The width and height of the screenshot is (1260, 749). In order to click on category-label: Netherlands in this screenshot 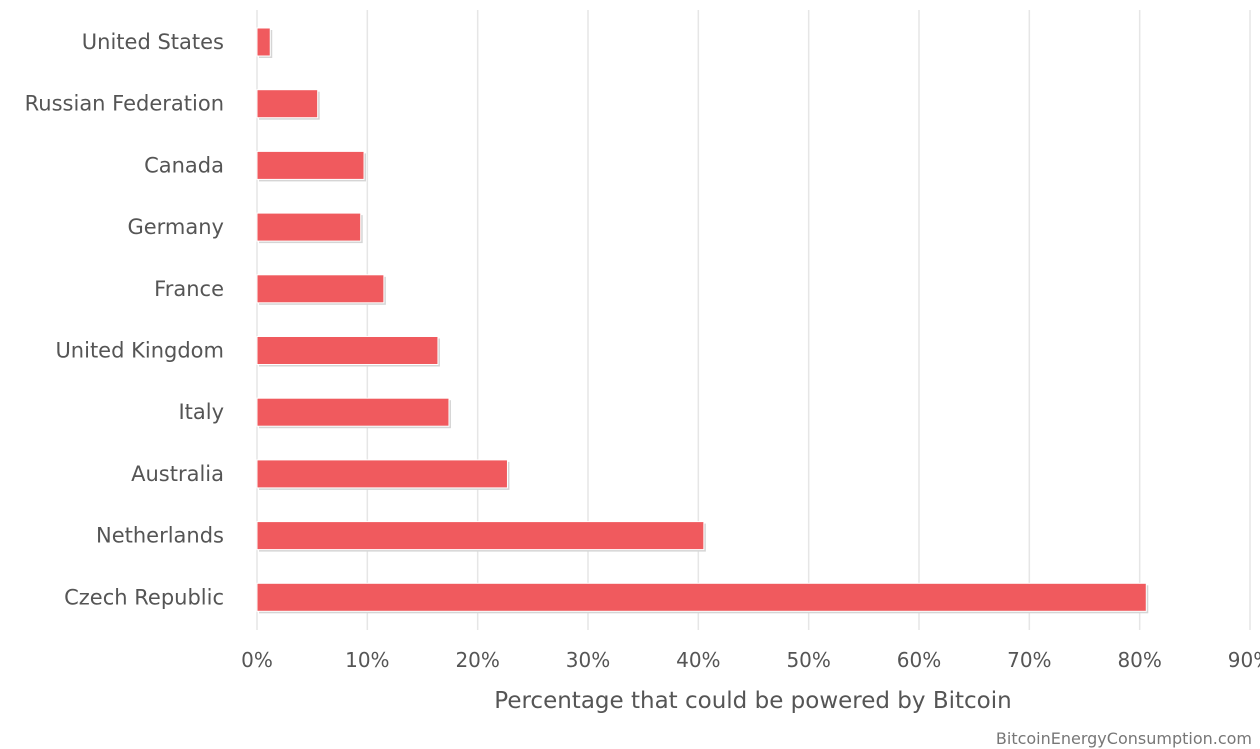, I will do `click(160, 536)`.